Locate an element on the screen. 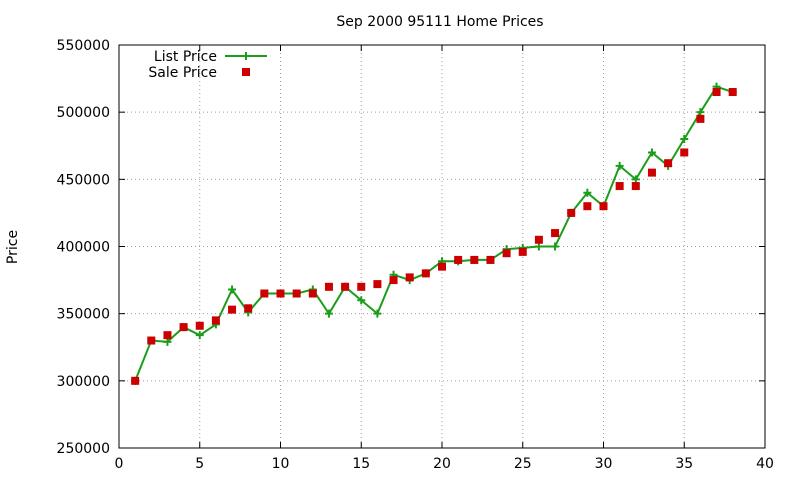 This screenshot has width=800, height=480. x-tick-label: 20 is located at coordinates (442, 464).